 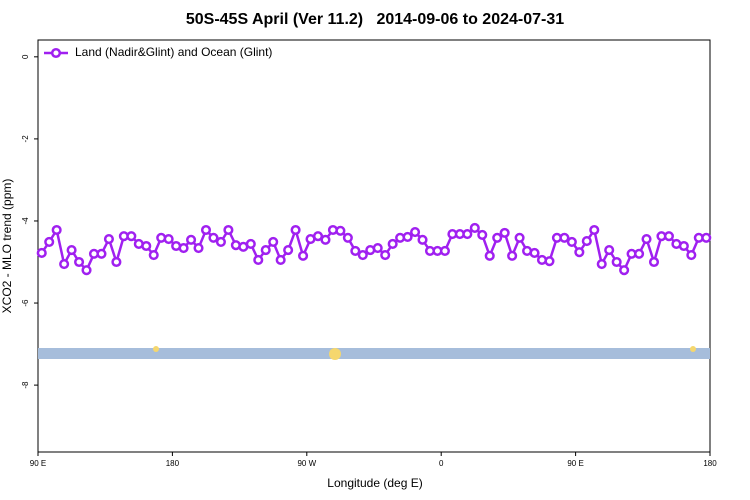 I want to click on y-tick-label: -8, so click(x=25, y=385).